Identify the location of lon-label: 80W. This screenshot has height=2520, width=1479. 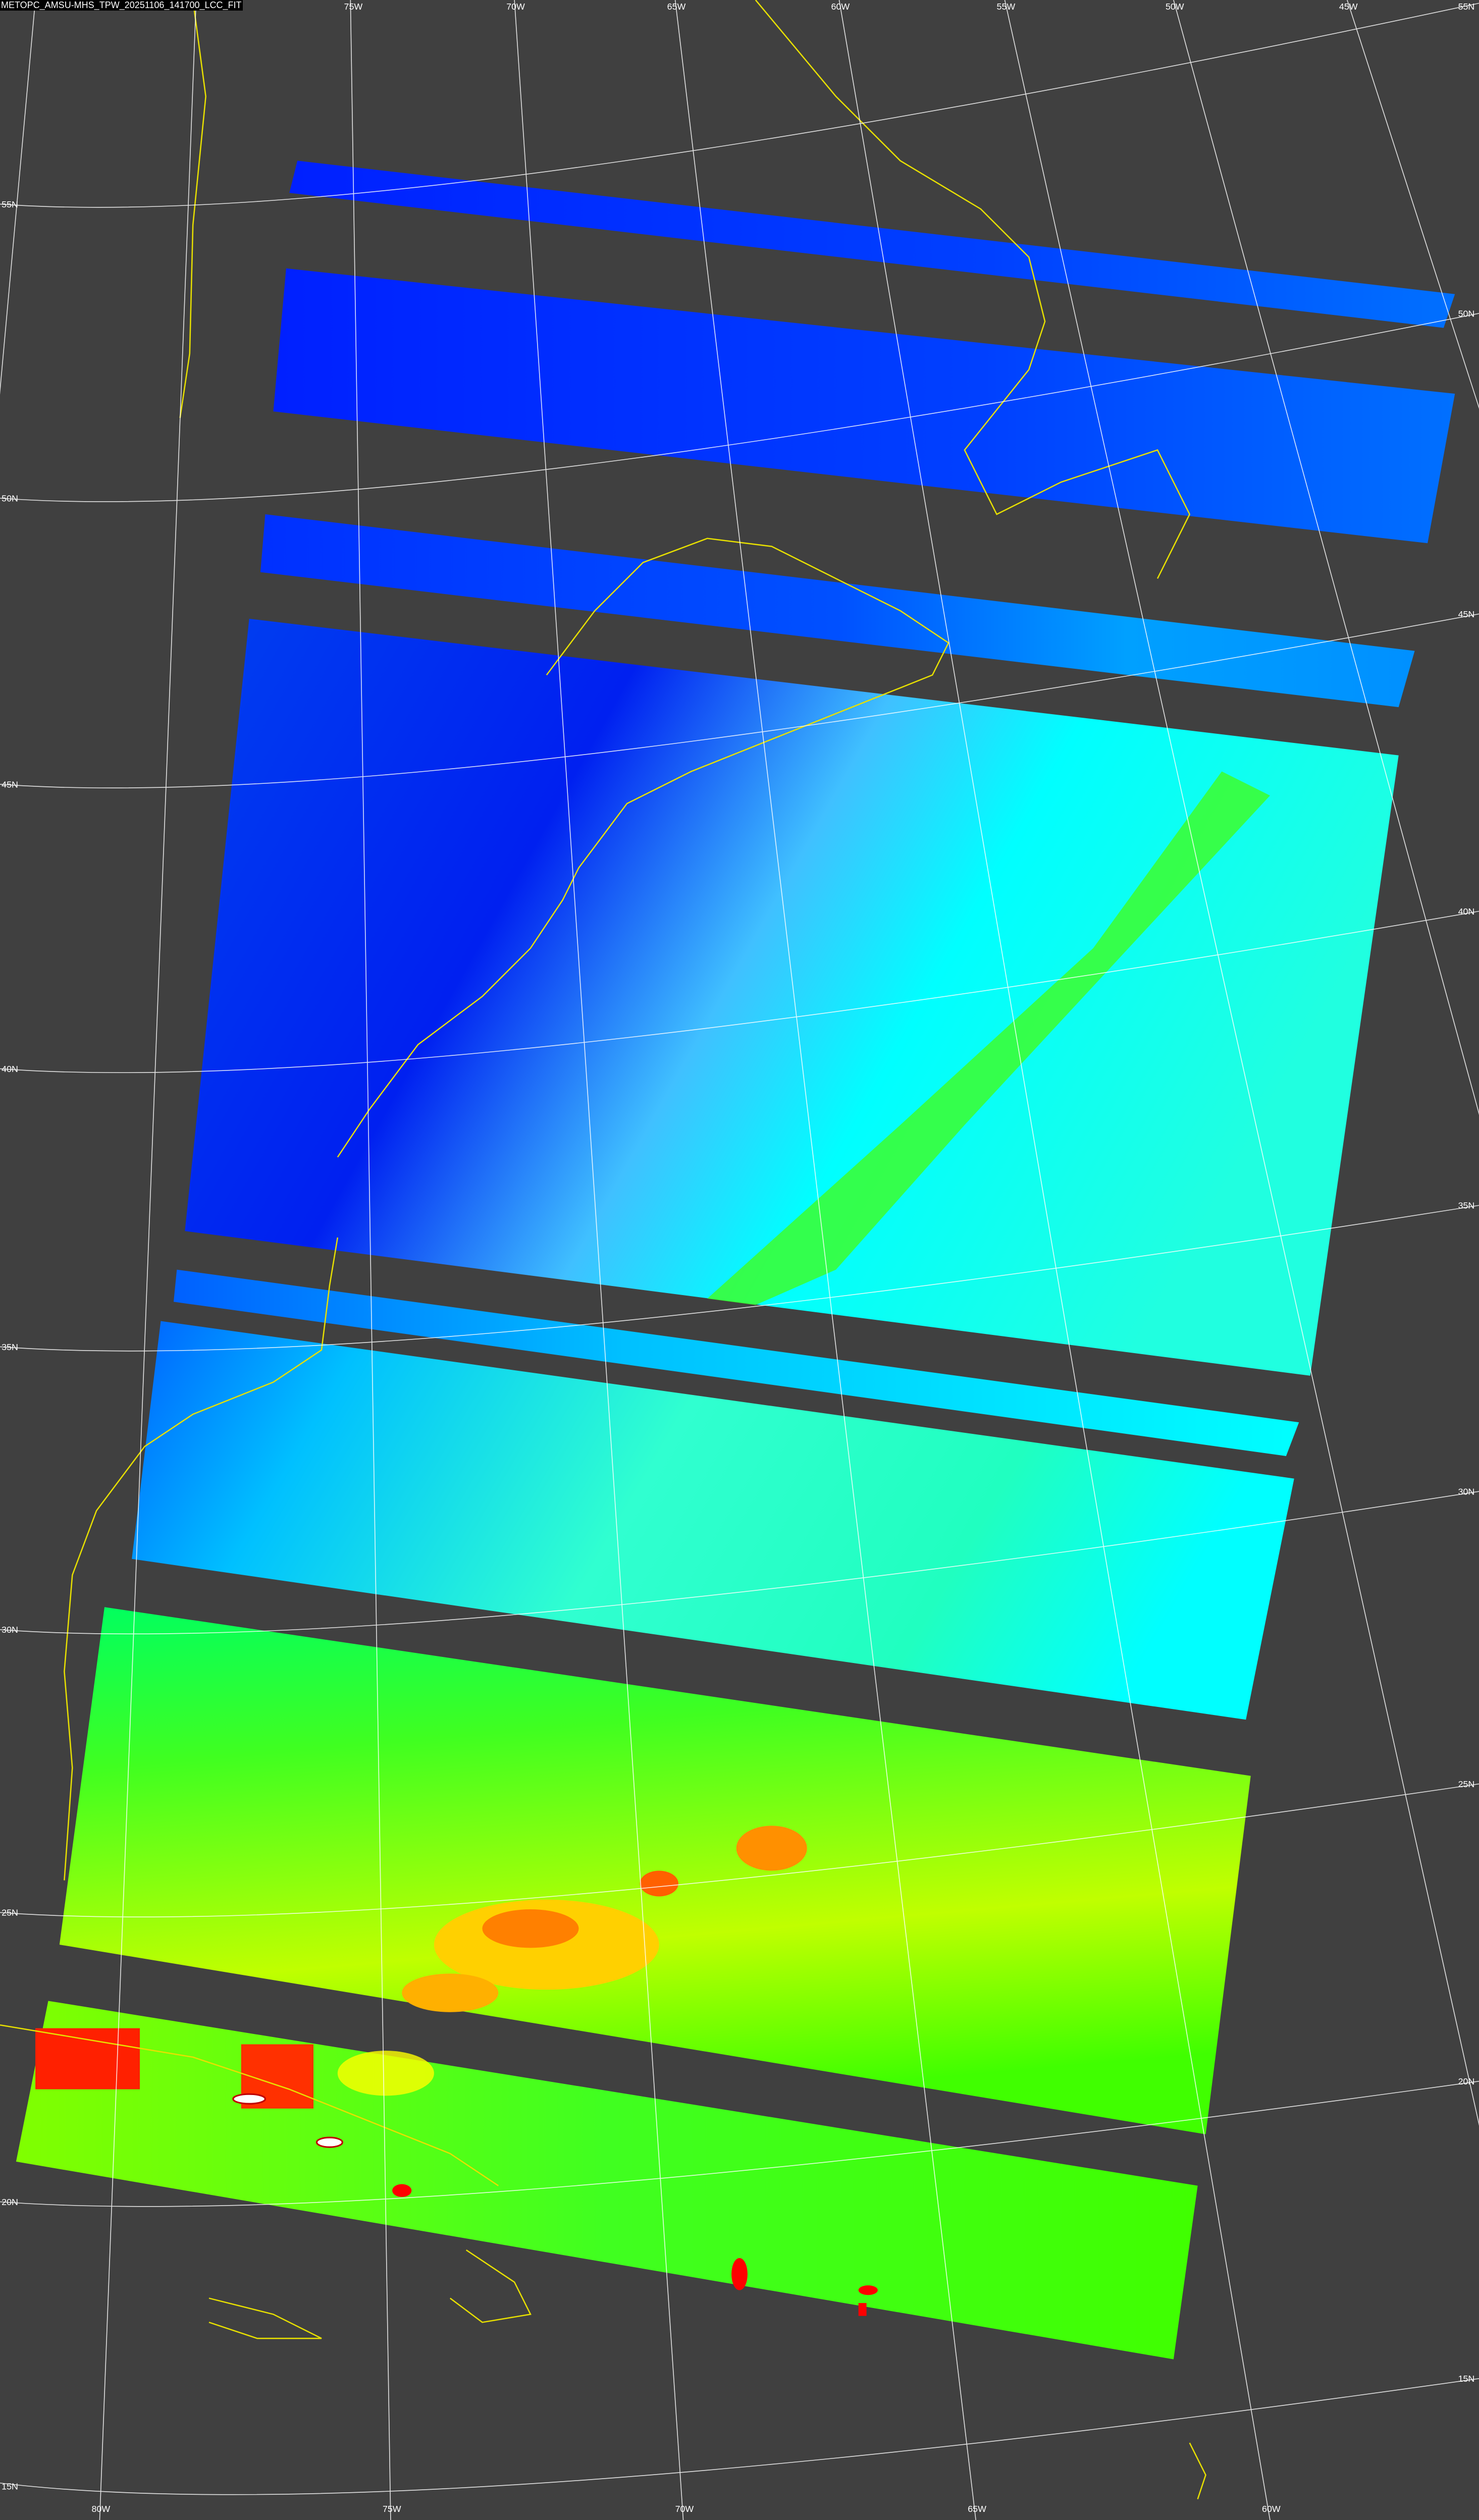
(101, 2509).